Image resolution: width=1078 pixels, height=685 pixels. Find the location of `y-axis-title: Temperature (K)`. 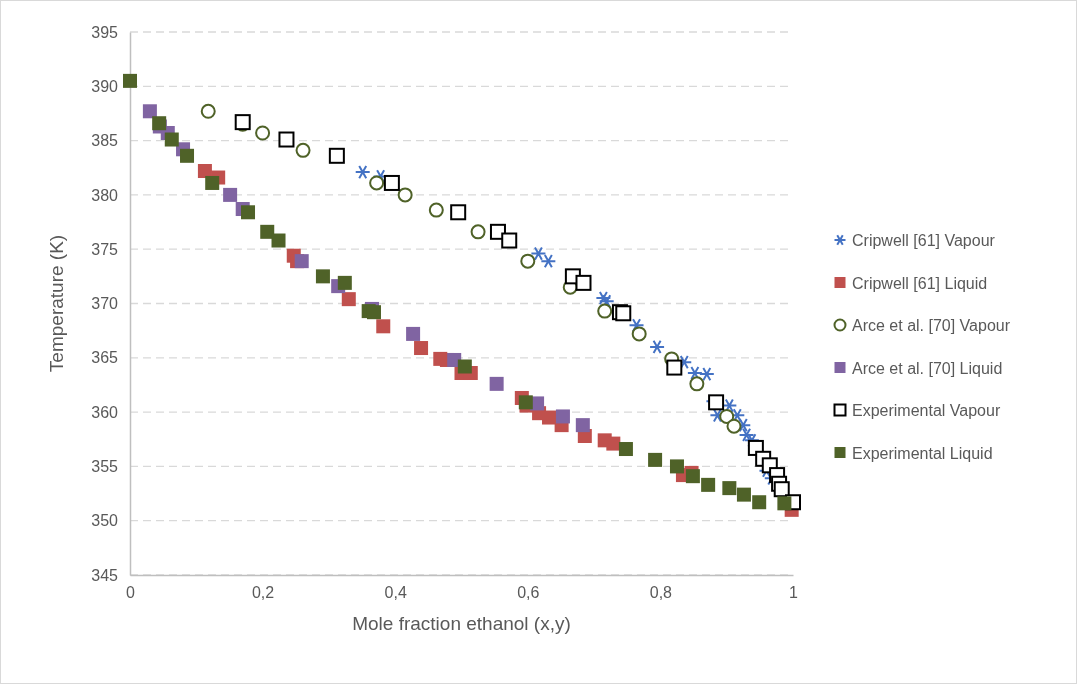

y-axis-title: Temperature (K) is located at coordinates (56, 303).